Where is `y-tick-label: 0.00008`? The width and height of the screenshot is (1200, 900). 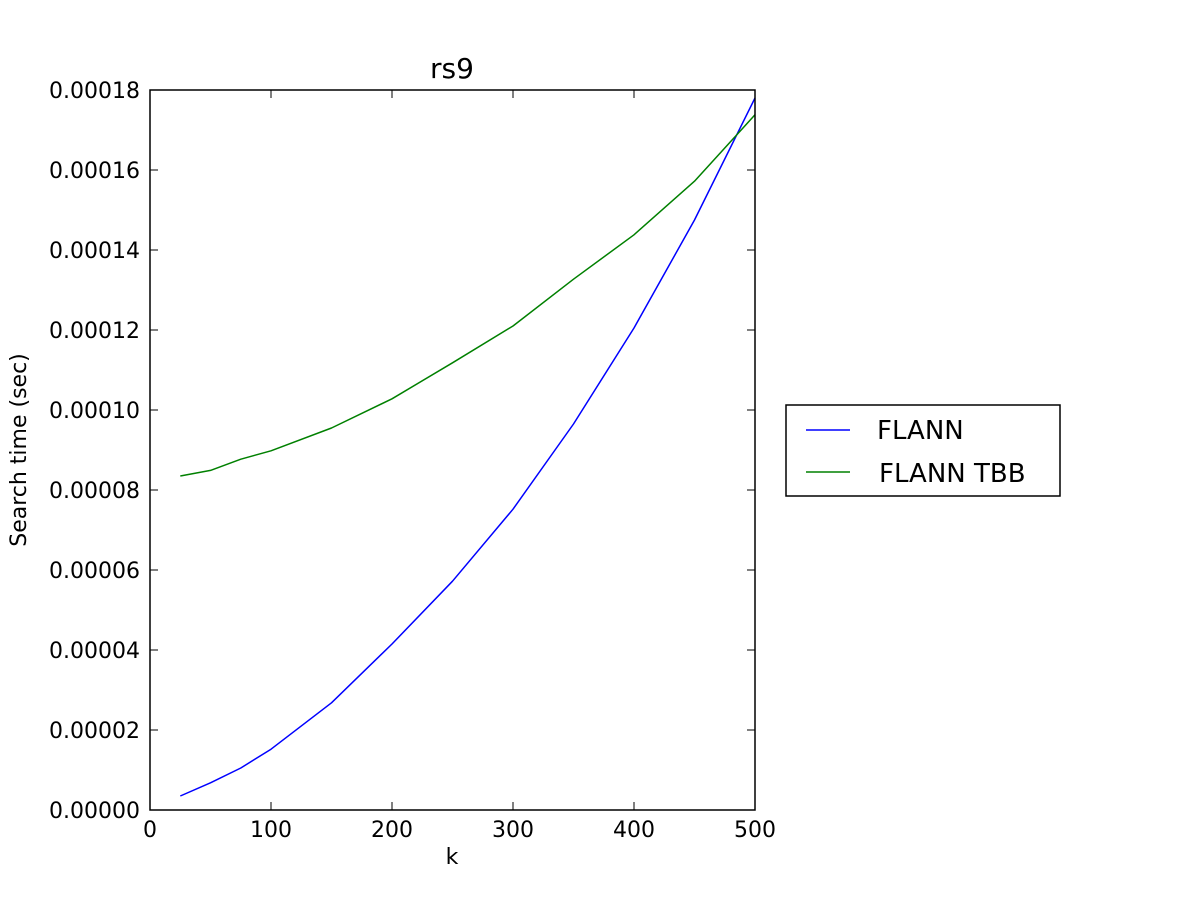
y-tick-label: 0.00008 is located at coordinates (94, 491).